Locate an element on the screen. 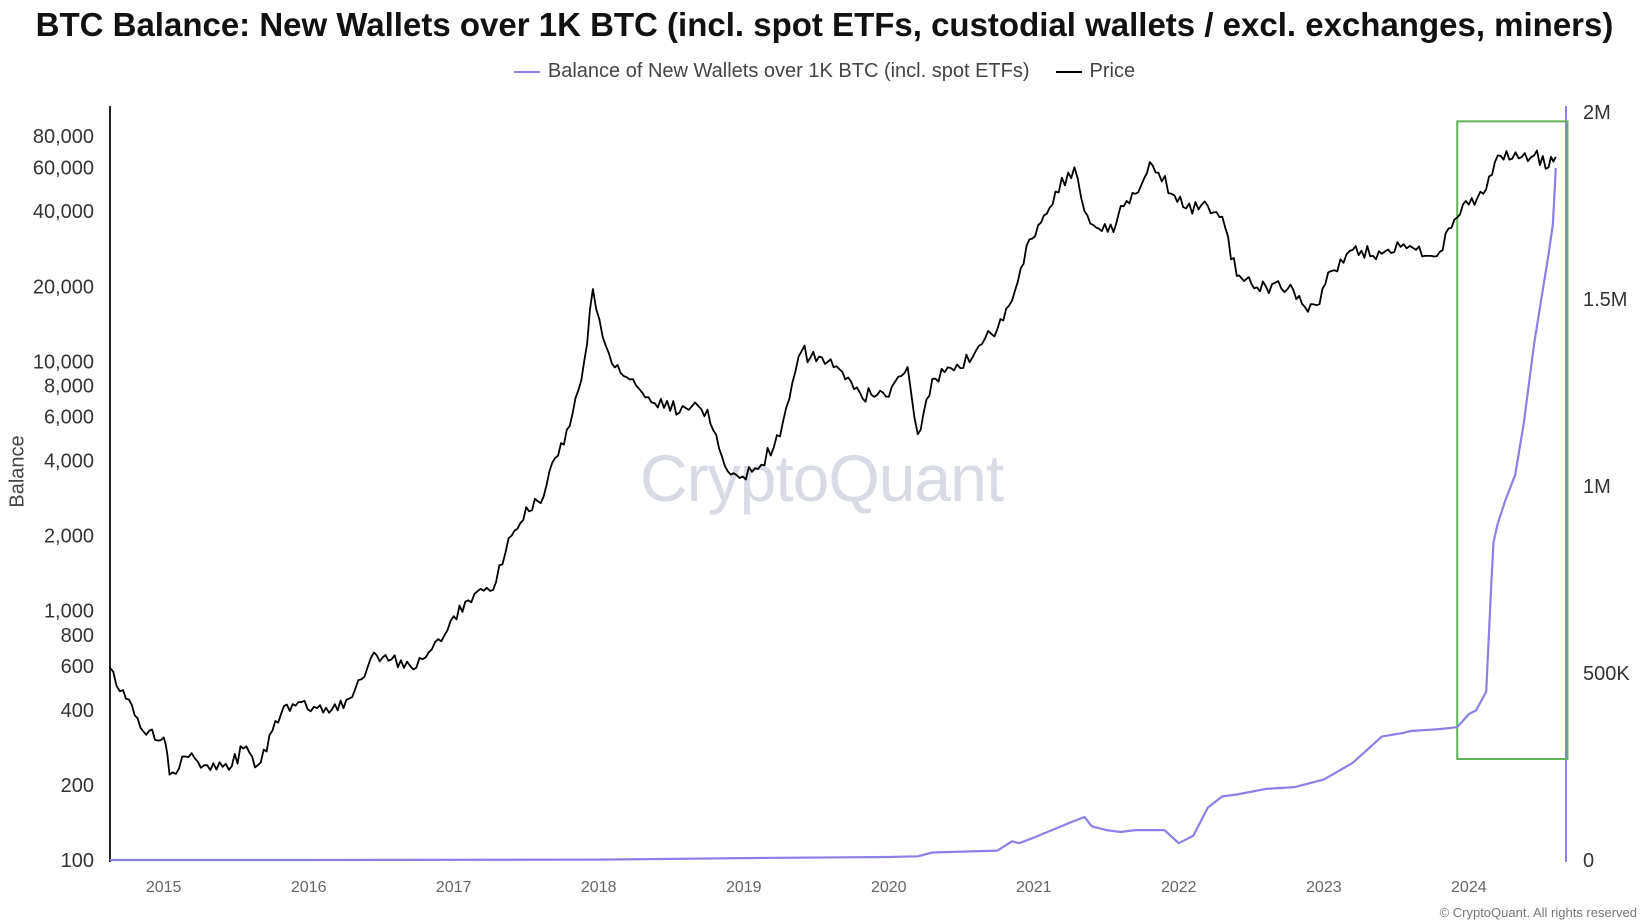 Image resolution: width=1649 pixels, height=924 pixels. left-tick-label: 400 is located at coordinates (77, 711).